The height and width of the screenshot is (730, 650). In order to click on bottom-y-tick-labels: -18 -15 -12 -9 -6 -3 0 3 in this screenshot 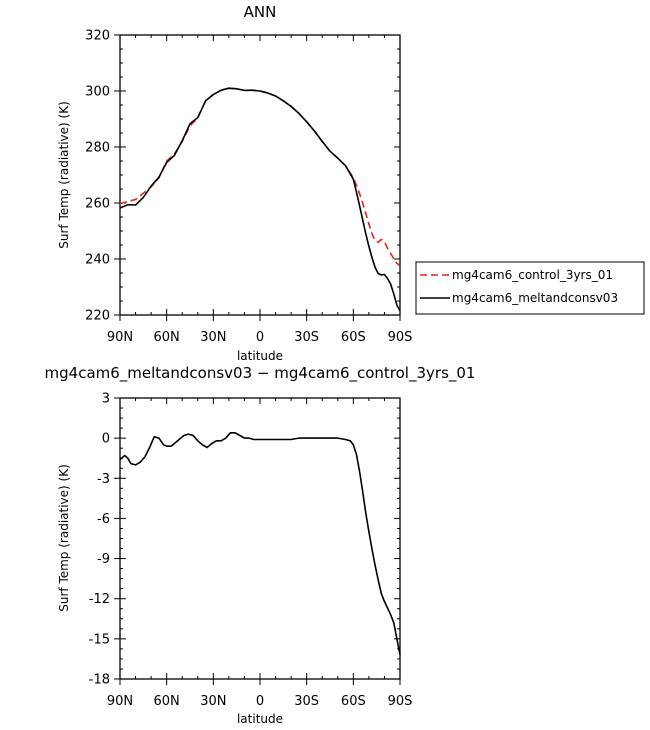, I will do `click(99, 540)`.